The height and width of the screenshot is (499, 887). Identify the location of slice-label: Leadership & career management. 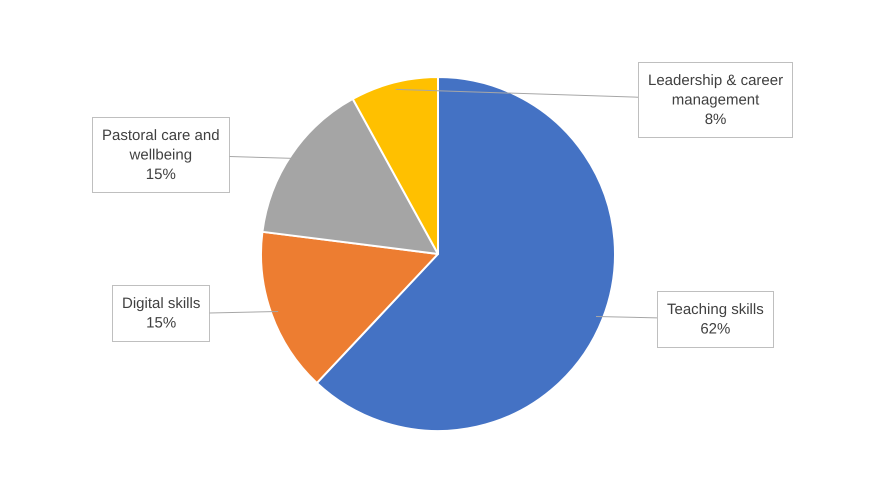
(716, 90).